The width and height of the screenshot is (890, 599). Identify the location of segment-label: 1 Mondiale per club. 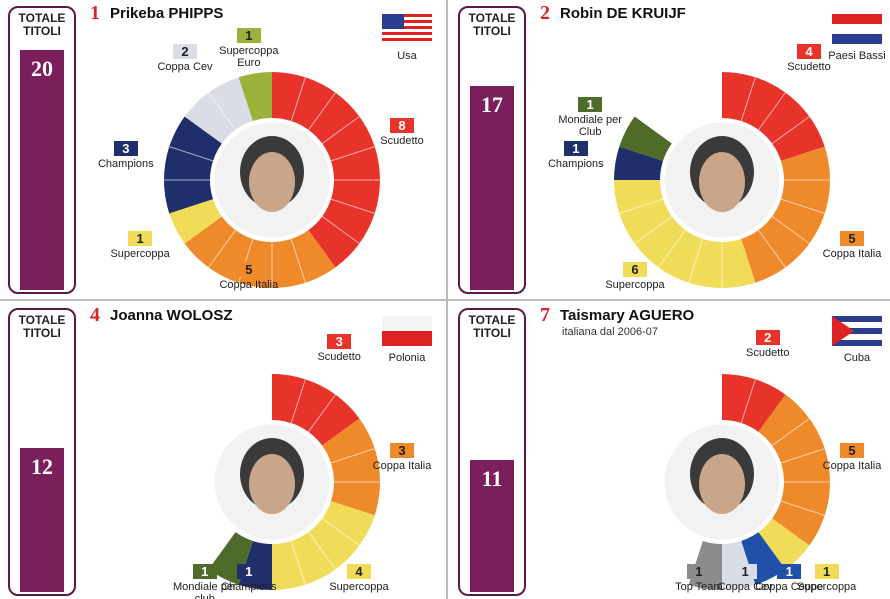
(205, 581).